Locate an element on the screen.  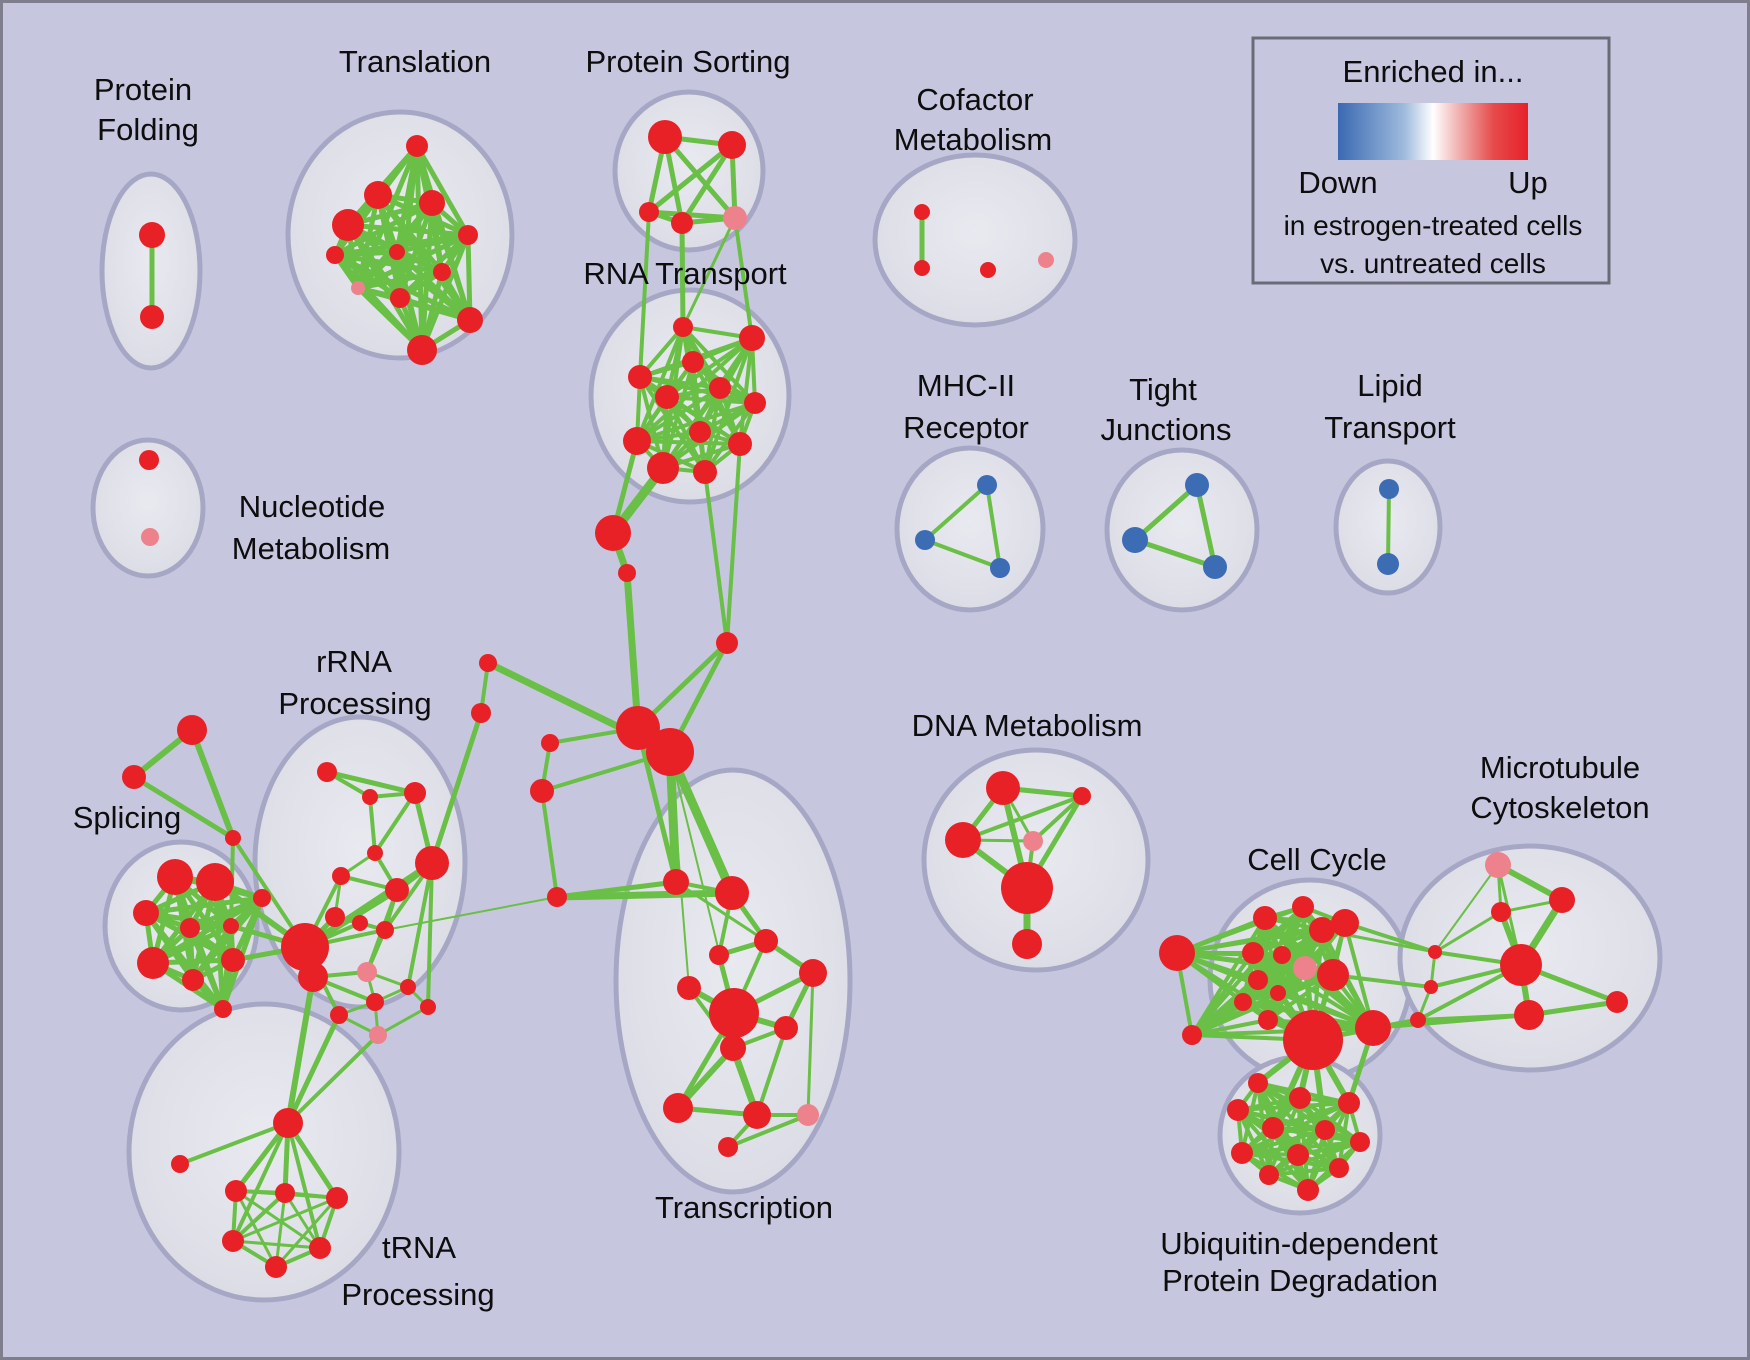
rrna-processing-label-1: Processing is located at coordinates (354, 703).